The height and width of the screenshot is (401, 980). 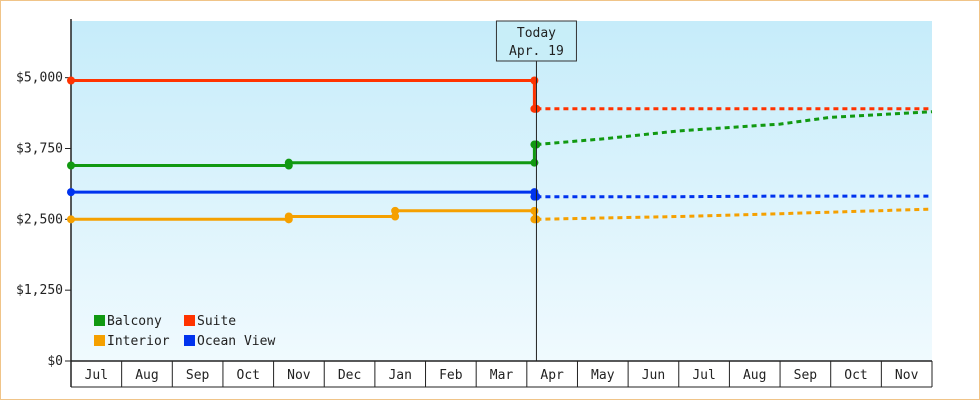 What do you see at coordinates (349, 375) in the screenshot?
I see `x-tick-label: Dec` at bounding box center [349, 375].